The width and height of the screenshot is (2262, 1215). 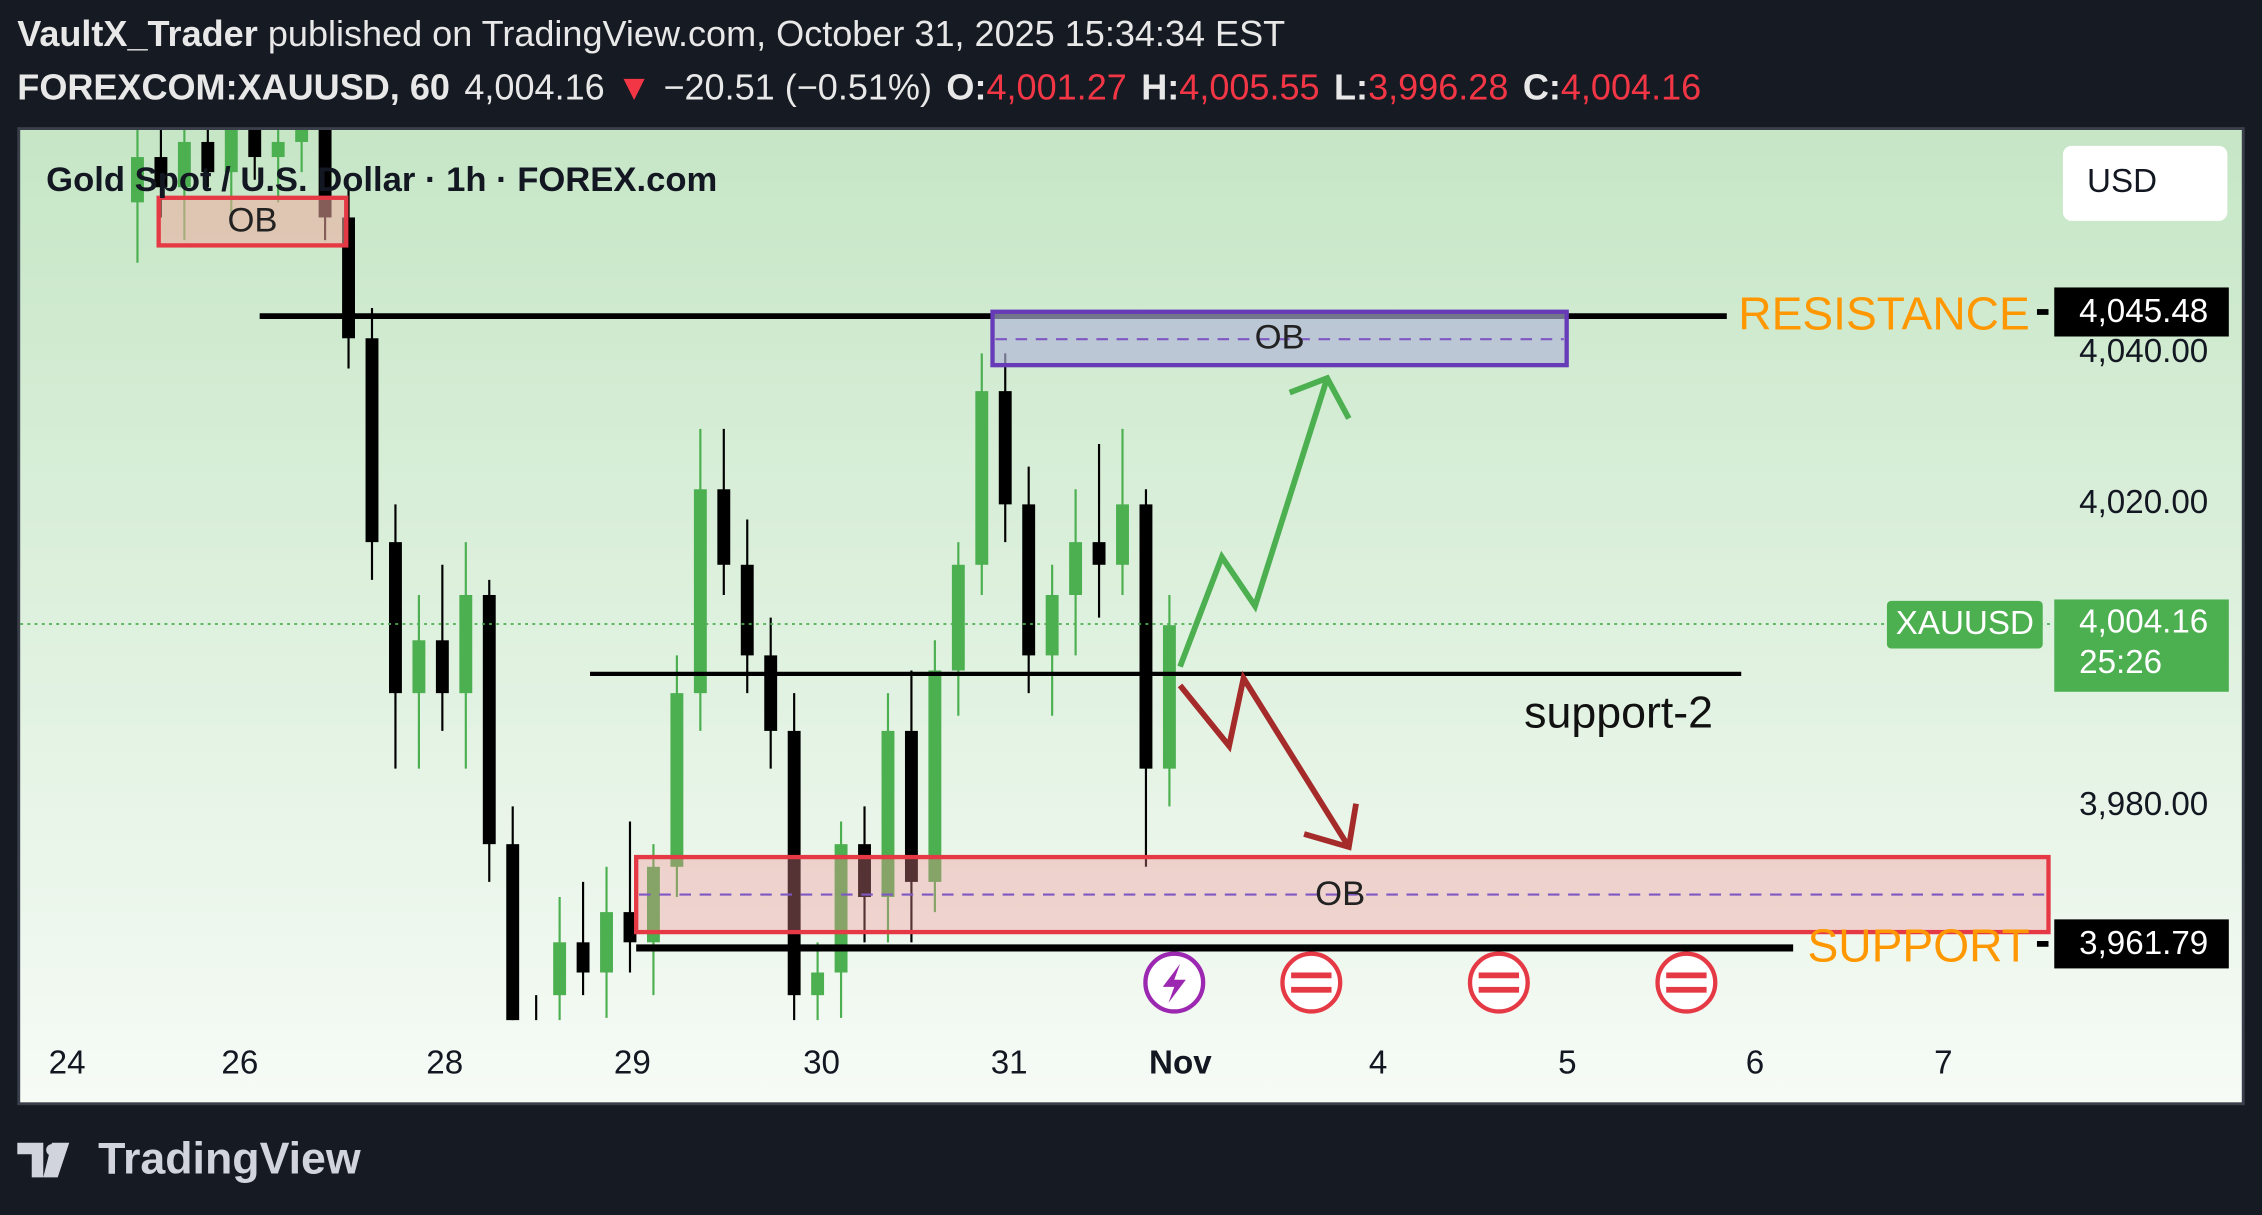 I want to click on last: 4,004.16, so click(x=534, y=86).